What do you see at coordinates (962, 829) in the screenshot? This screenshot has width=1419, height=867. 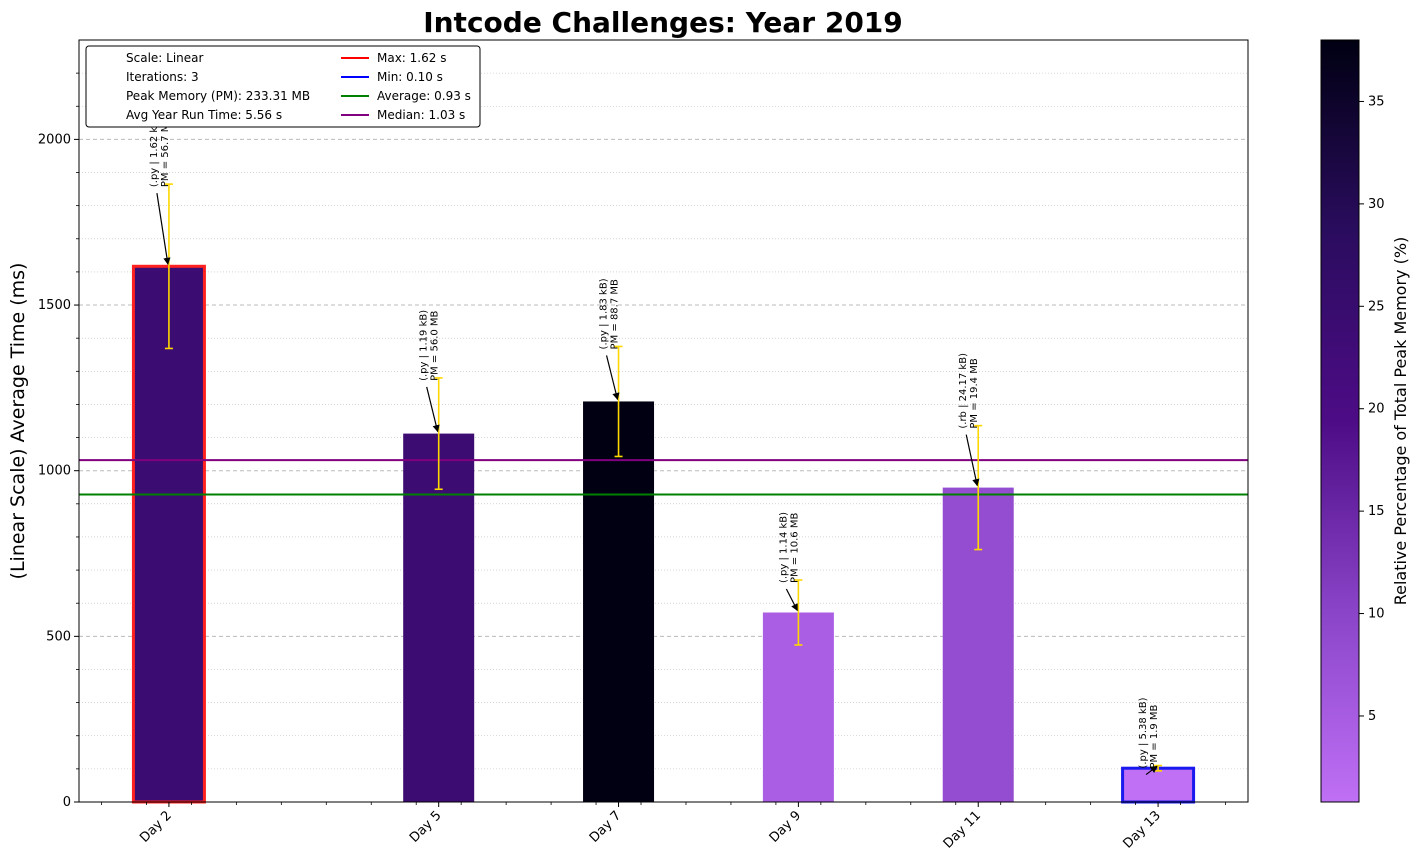 I see `x-tick-label: Day 11` at bounding box center [962, 829].